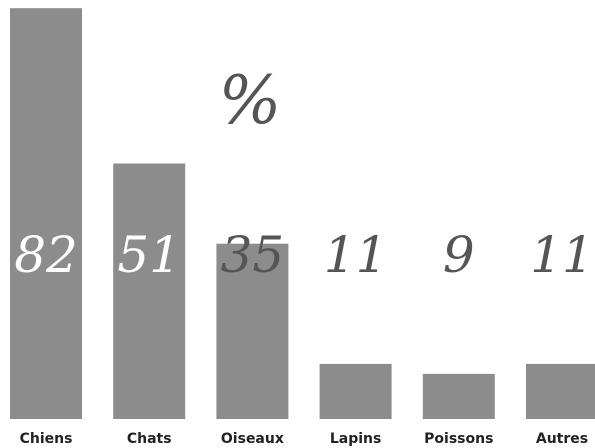 The height and width of the screenshot is (448, 595). Describe the element at coordinates (252, 439) in the screenshot. I see `category-label-oiseaux: Oiseaux` at that location.